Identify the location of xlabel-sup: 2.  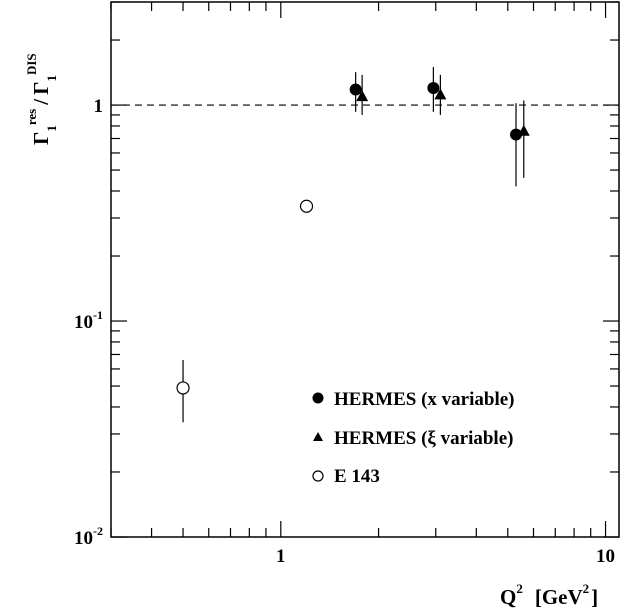
(519, 588).